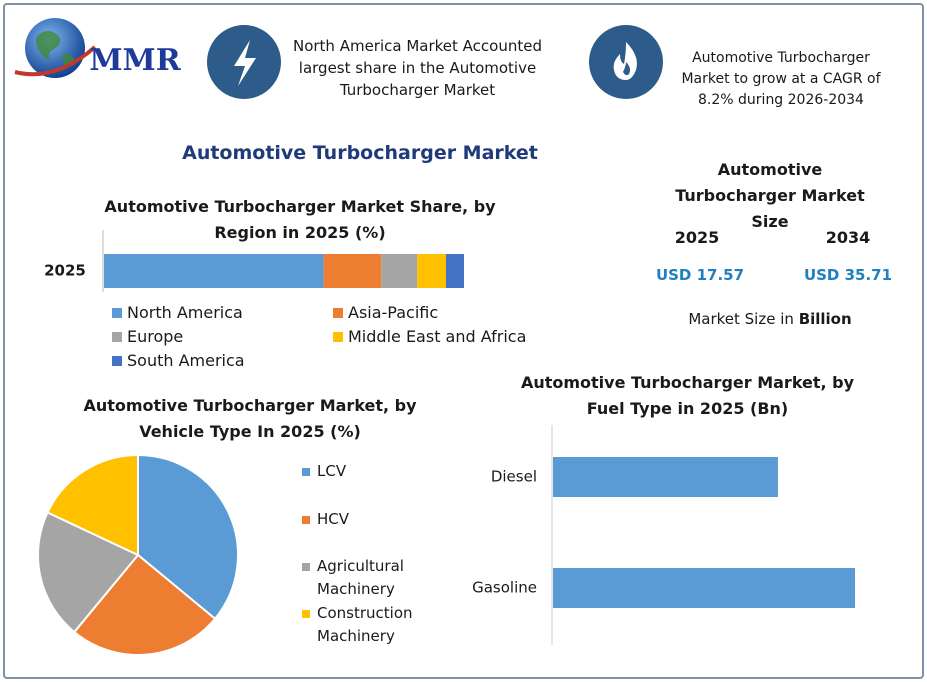  I want to click on category-label: Gasoline, so click(504, 588).